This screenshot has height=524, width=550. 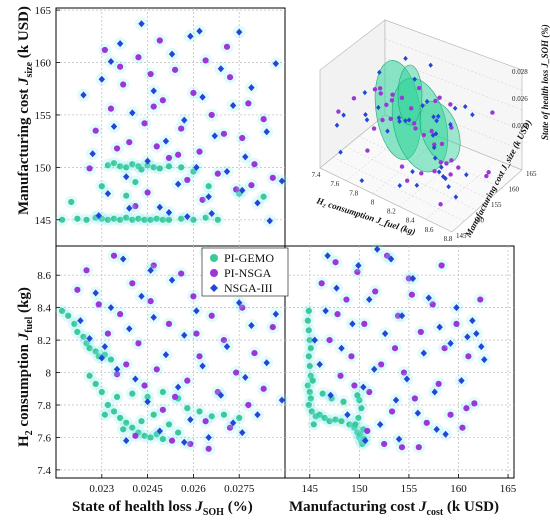 What do you see at coordinates (44, 406) in the screenshot?
I see `fuel_vs_soh-ytick-label: 7.8` at bounding box center [44, 406].